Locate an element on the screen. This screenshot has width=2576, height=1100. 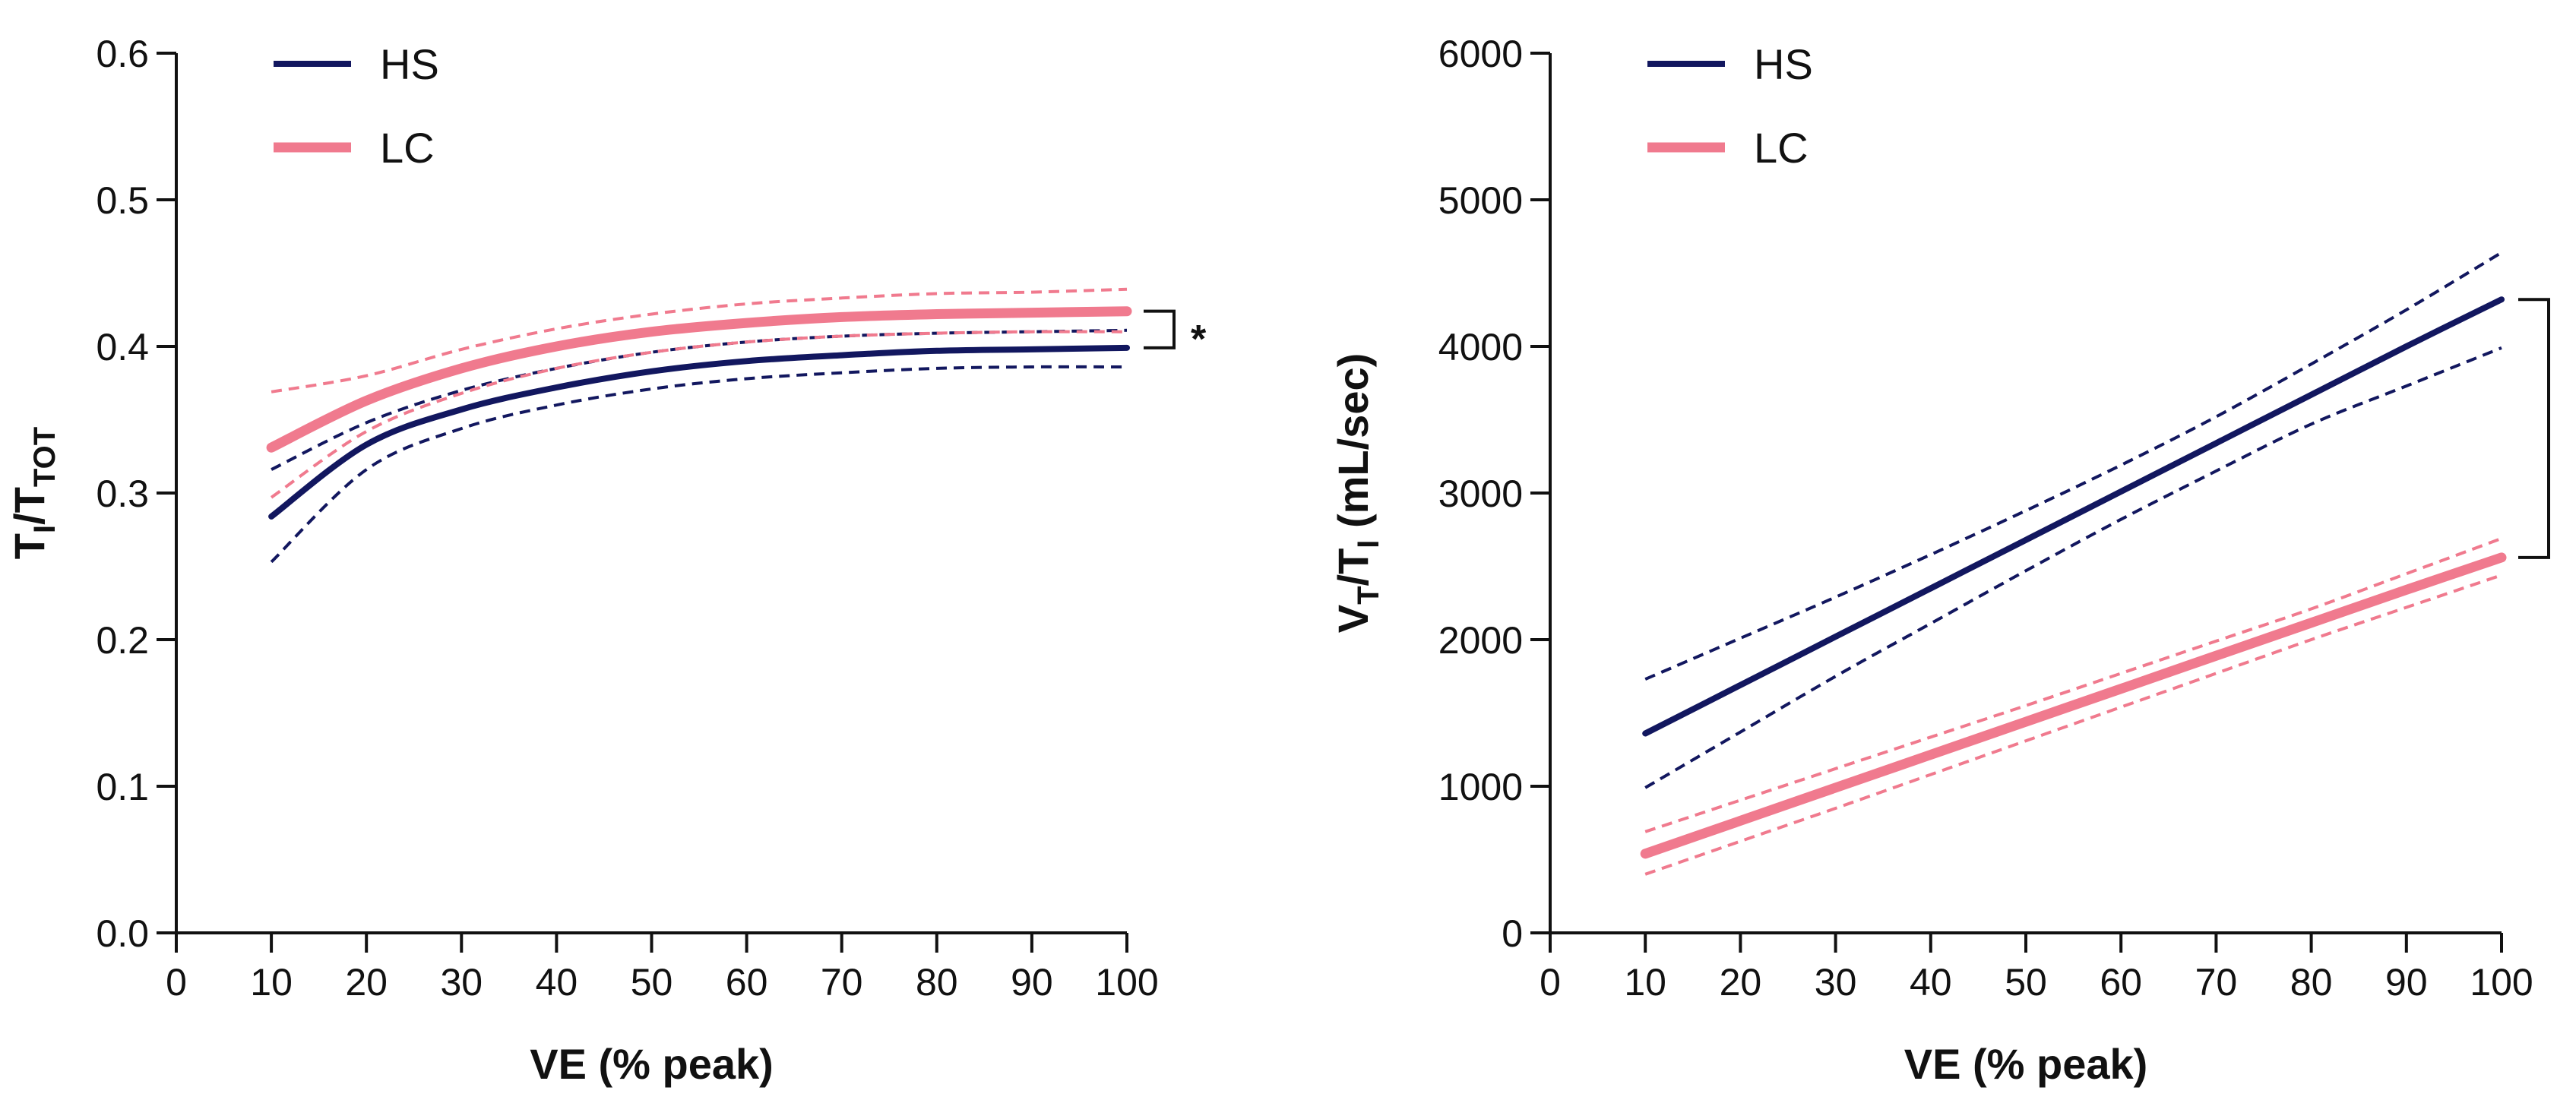
y-tick-label: 5000 is located at coordinates (1480, 200).